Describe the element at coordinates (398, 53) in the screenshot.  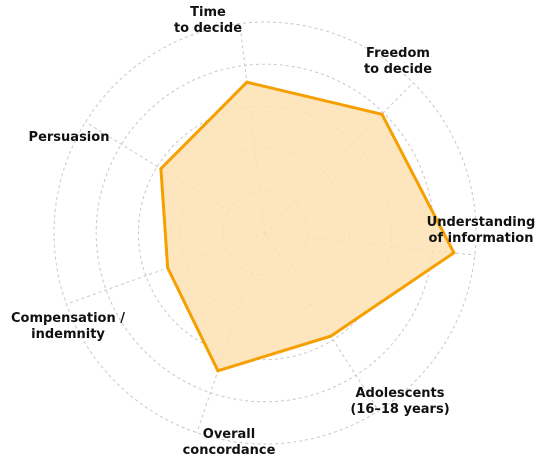
I see `axis-label-line: Freedom` at that location.